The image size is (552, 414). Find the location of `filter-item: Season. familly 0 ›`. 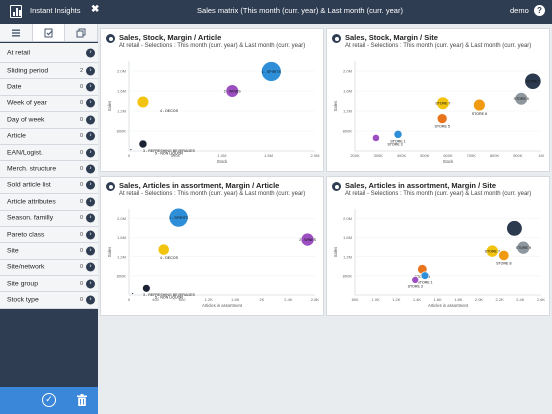

filter-item: Season. familly 0 › is located at coordinates (49, 219).